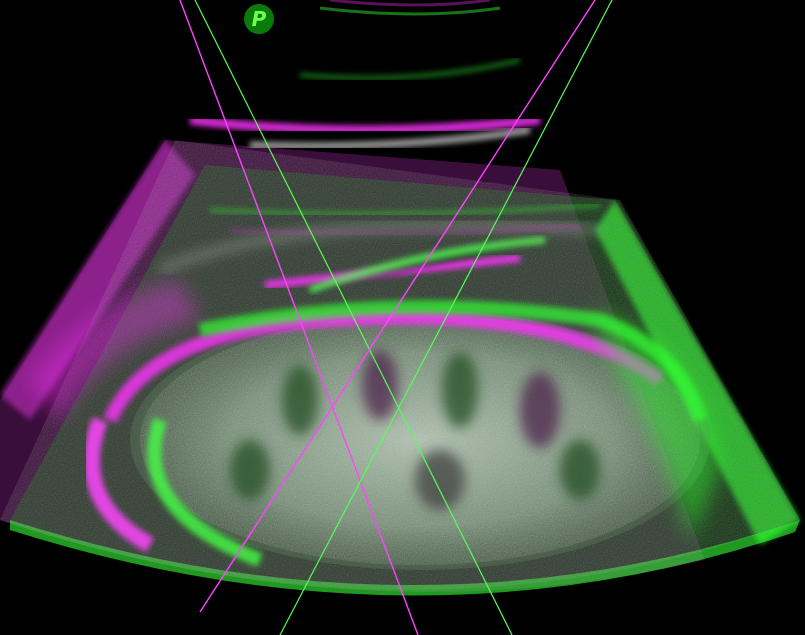  What do you see at coordinates (427, 265) in the screenshot?
I see `tissue-band-green` at bounding box center [427, 265].